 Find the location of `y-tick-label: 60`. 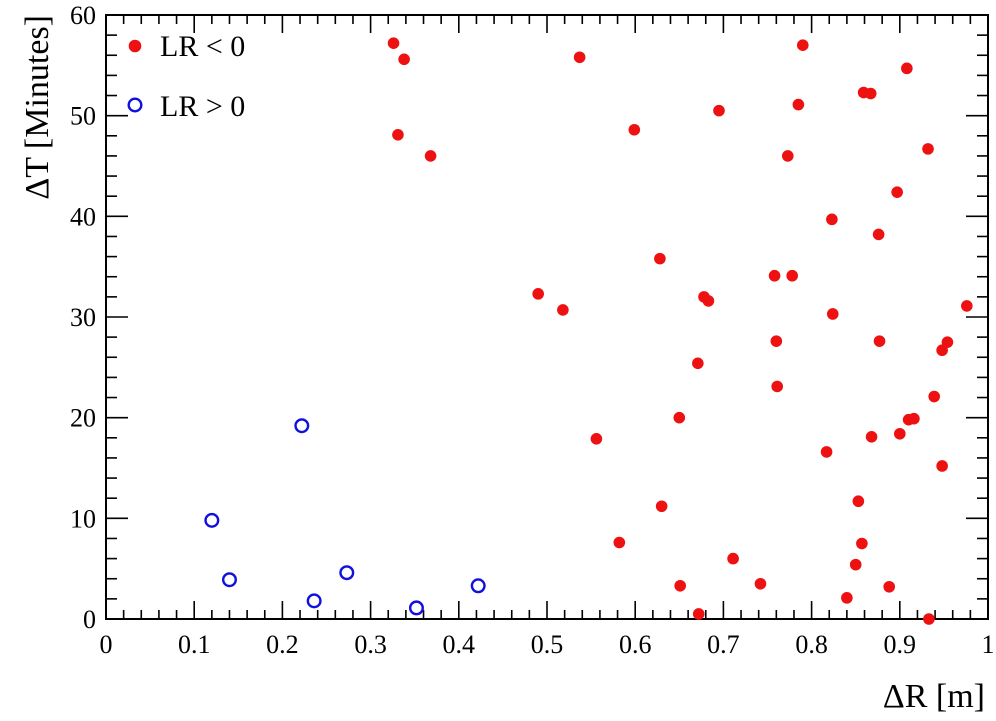

y-tick-label: 60 is located at coordinates (83, 15).